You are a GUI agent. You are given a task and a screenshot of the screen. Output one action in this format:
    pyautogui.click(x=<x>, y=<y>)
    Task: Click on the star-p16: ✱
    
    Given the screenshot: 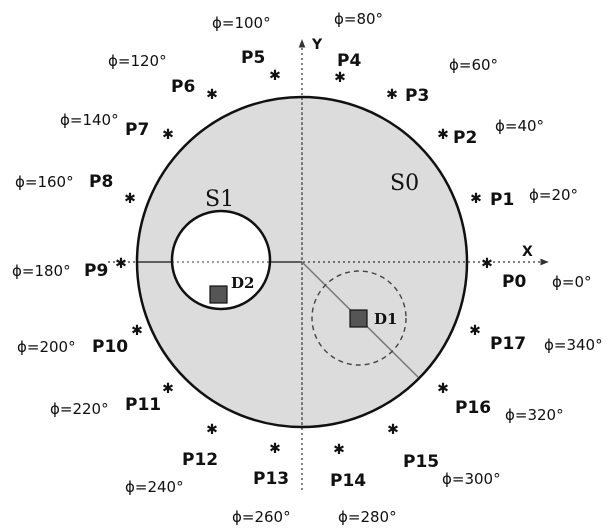 What is the action you would take?
    pyautogui.click(x=443, y=389)
    